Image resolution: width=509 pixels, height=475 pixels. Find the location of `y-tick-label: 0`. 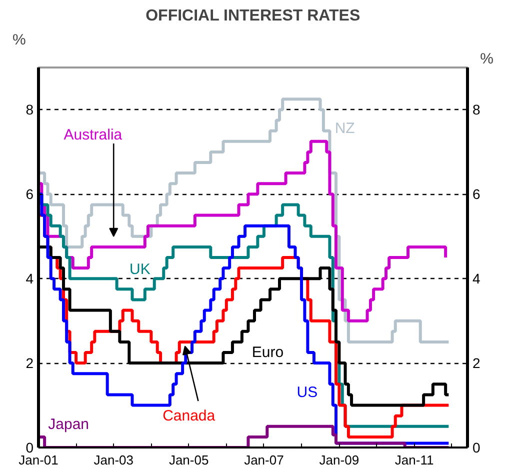

y-tick-label: 0 is located at coordinates (30, 448).